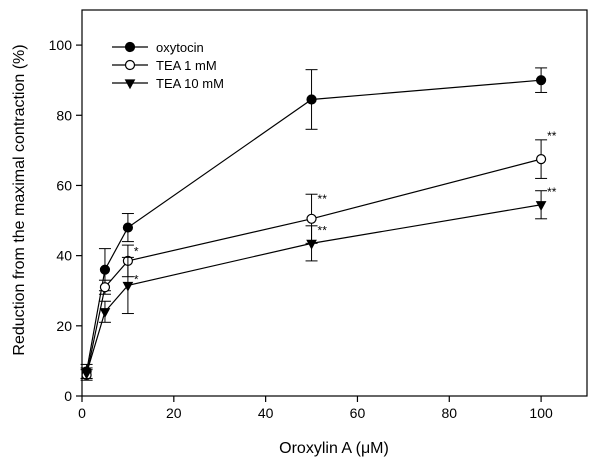 Image resolution: width=611 pixels, height=461 pixels. What do you see at coordinates (82, 413) in the screenshot?
I see `x-tick-label: 0` at bounding box center [82, 413].